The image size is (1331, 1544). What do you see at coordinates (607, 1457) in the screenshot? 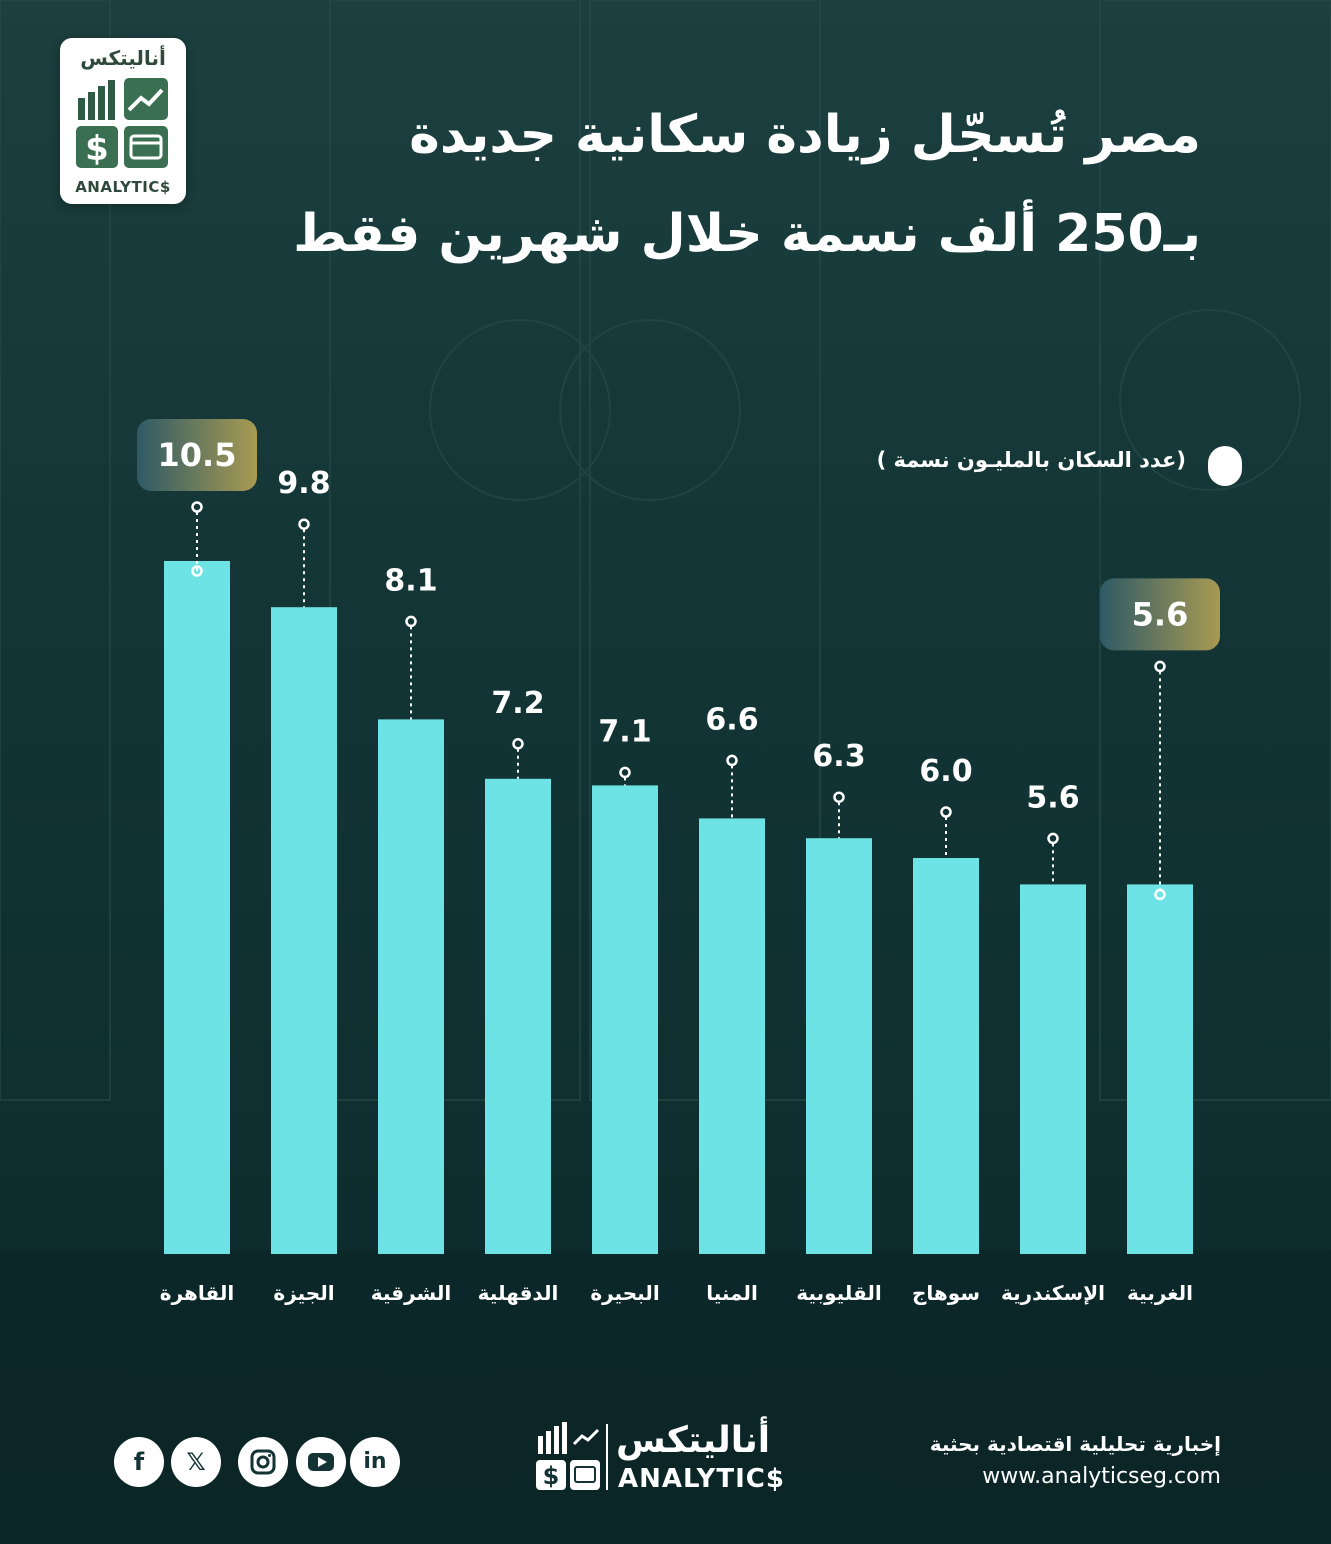
I see `footer-brand-divider` at bounding box center [607, 1457].